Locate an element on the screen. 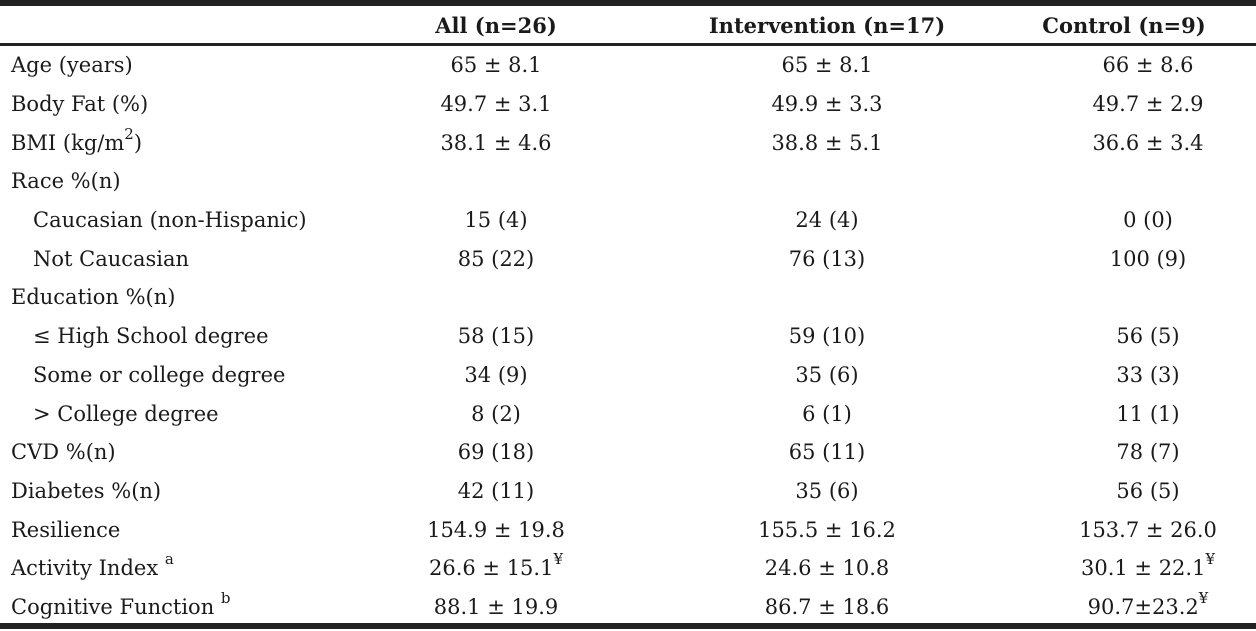 The height and width of the screenshot is (631, 1256). row-label: Activity Index a is located at coordinates (165, 568).